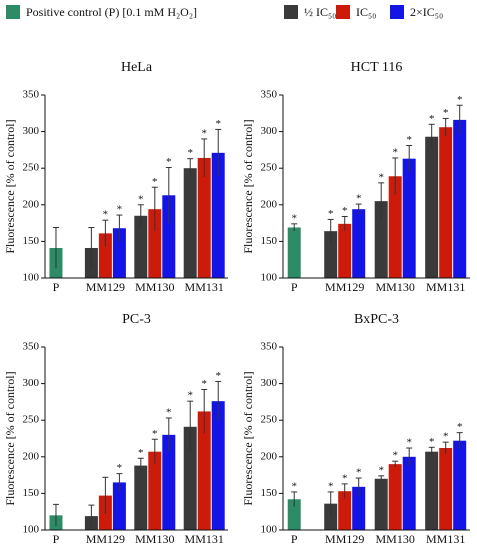 The width and height of the screenshot is (477, 550). Describe the element at coordinates (376, 319) in the screenshot. I see `chart-title: BxPC-3` at that location.